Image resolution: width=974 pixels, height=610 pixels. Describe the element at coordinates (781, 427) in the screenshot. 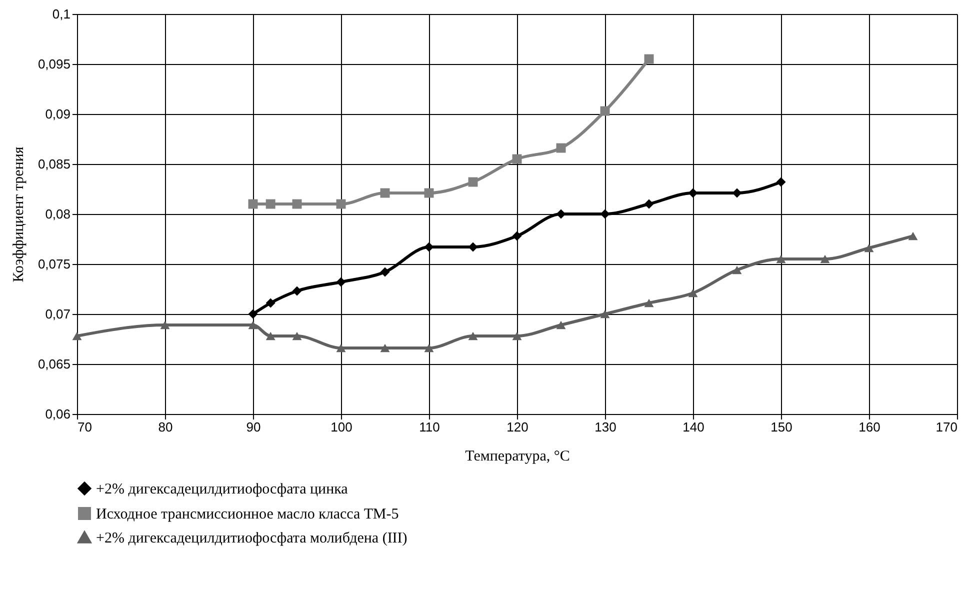

I see `x-tick-label: 150` at that location.